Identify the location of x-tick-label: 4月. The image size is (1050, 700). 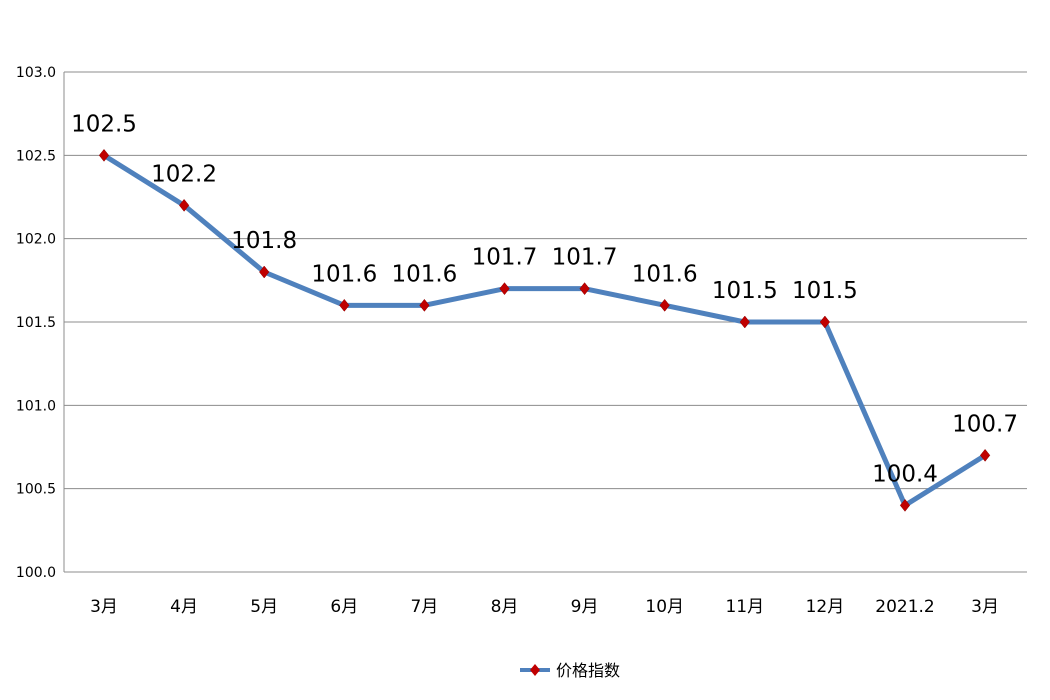
(184, 607).